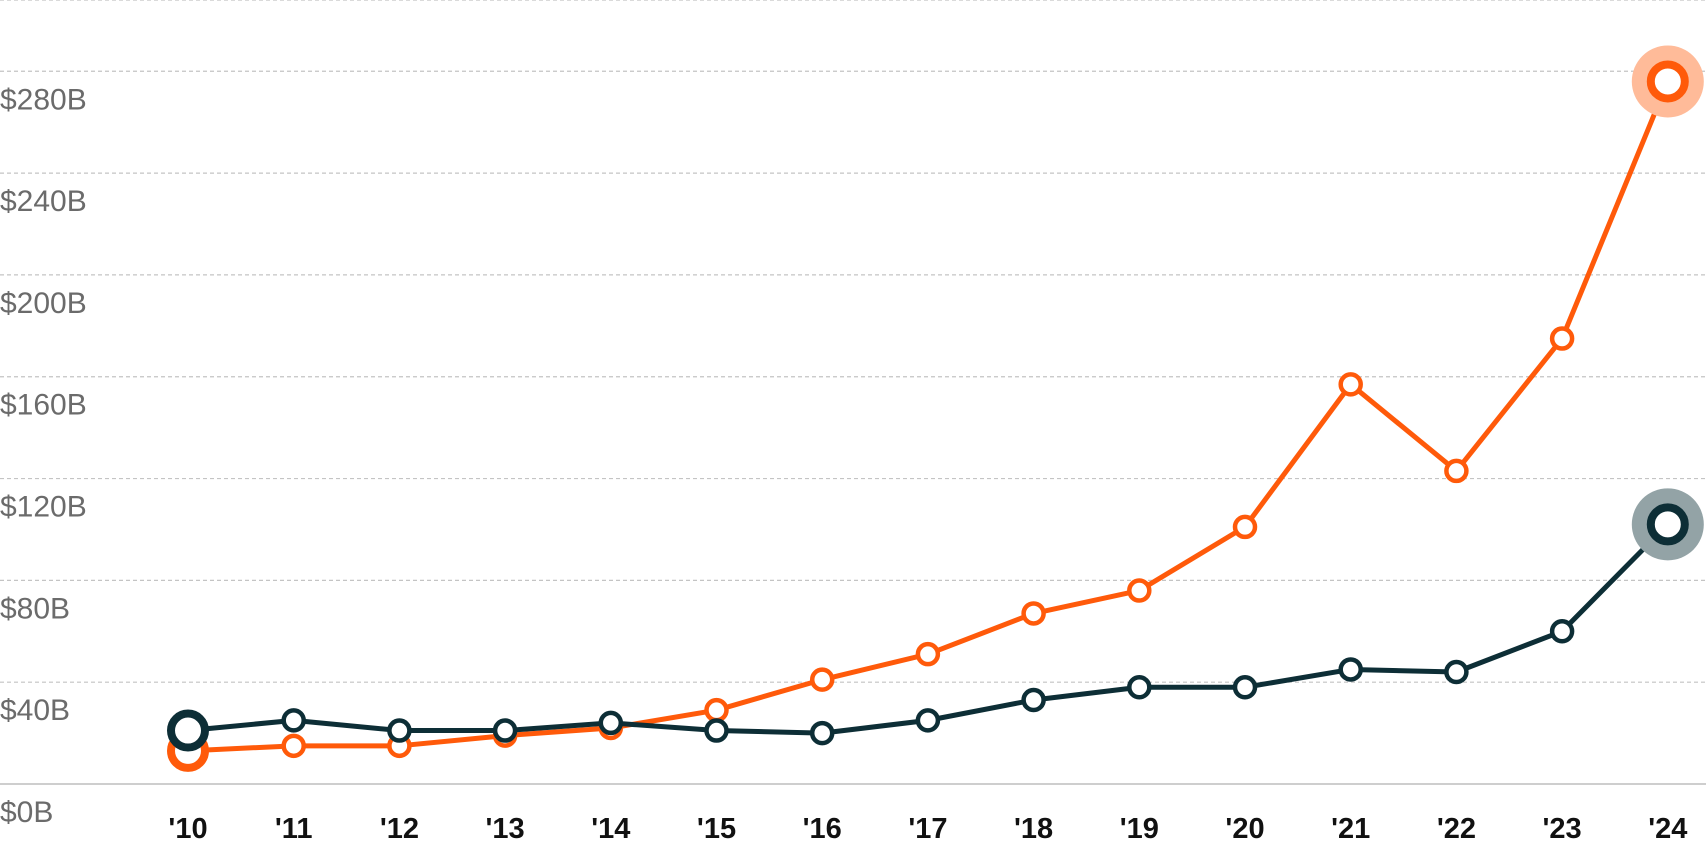 The image size is (1706, 844). What do you see at coordinates (43, 507) in the screenshot?
I see `y-tick-label: $120B` at bounding box center [43, 507].